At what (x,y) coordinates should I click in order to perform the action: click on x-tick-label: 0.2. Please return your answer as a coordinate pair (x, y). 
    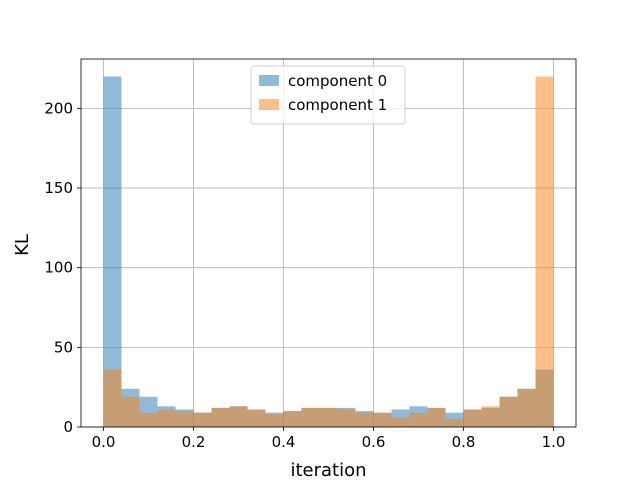
    Looking at the image, I should click on (194, 442).